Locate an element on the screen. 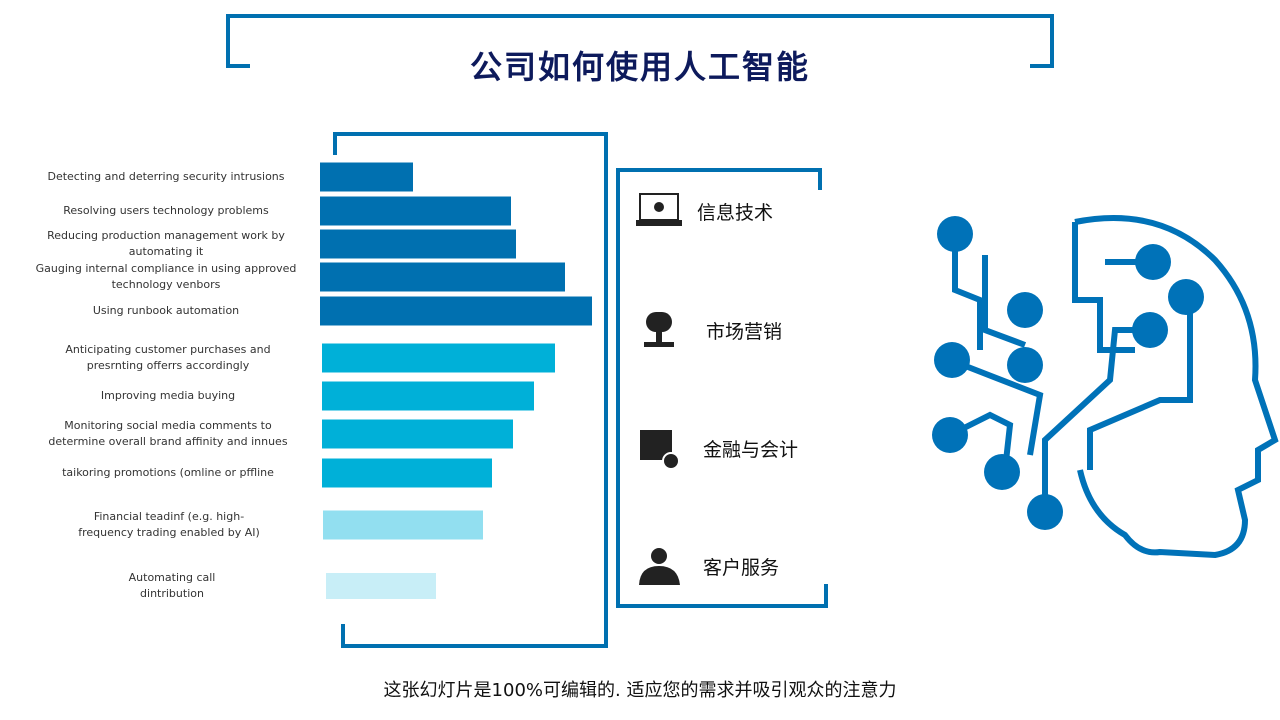  footer: 这张幻灯片是100%可编辑的. 适应您的需求并吸引观众的注意力 is located at coordinates (640, 690).